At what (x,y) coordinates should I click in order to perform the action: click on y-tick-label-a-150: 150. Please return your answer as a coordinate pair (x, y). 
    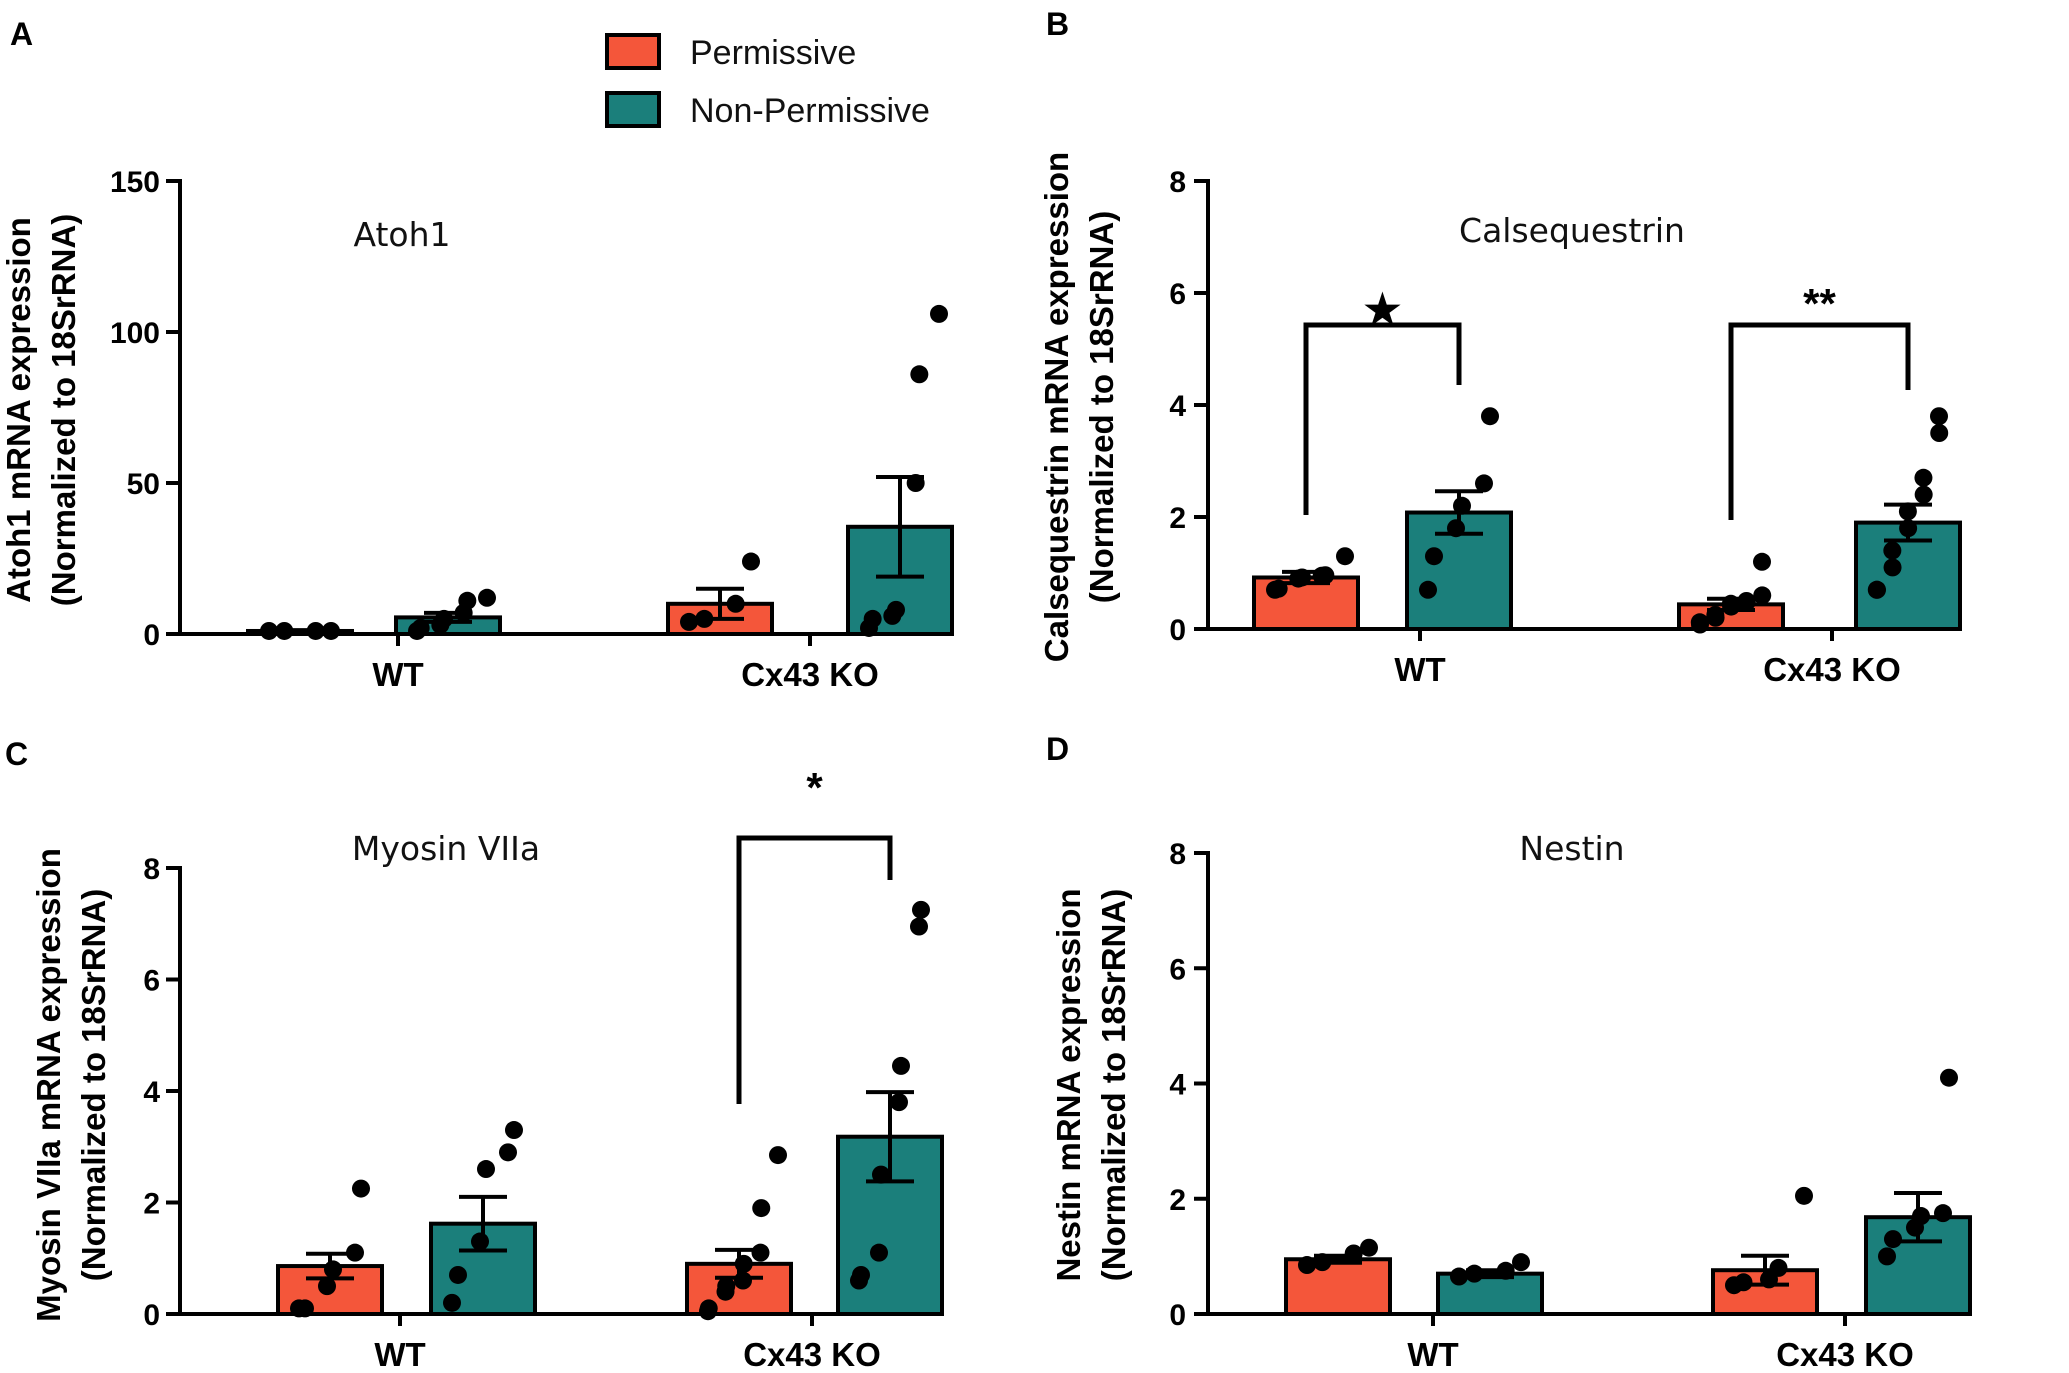
    Looking at the image, I should click on (135, 182).